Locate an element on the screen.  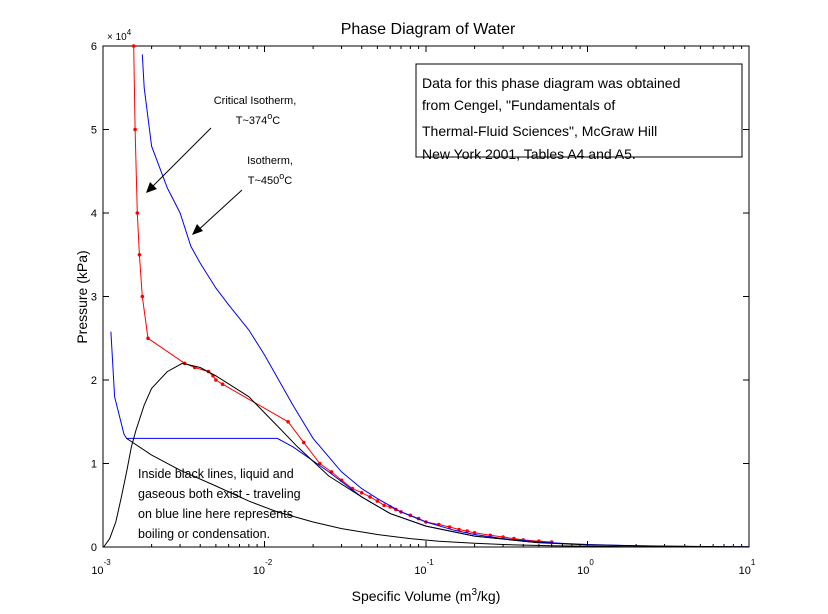
data-source-line4: New York 2001, Tables A4 and A5. is located at coordinates (529, 154).